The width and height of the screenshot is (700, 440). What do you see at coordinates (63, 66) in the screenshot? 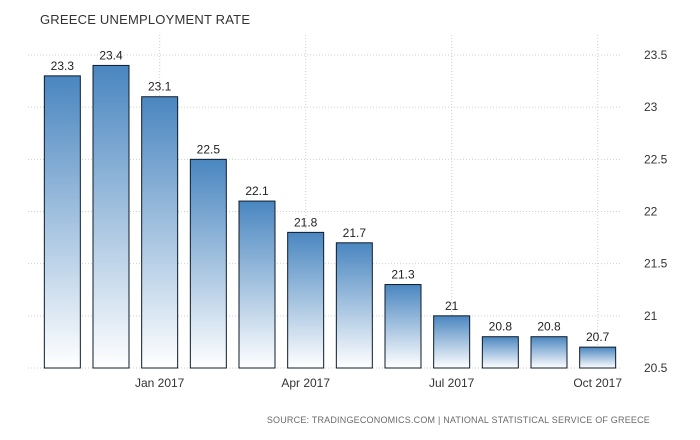
I see `bar-value-label: 23.3` at bounding box center [63, 66].